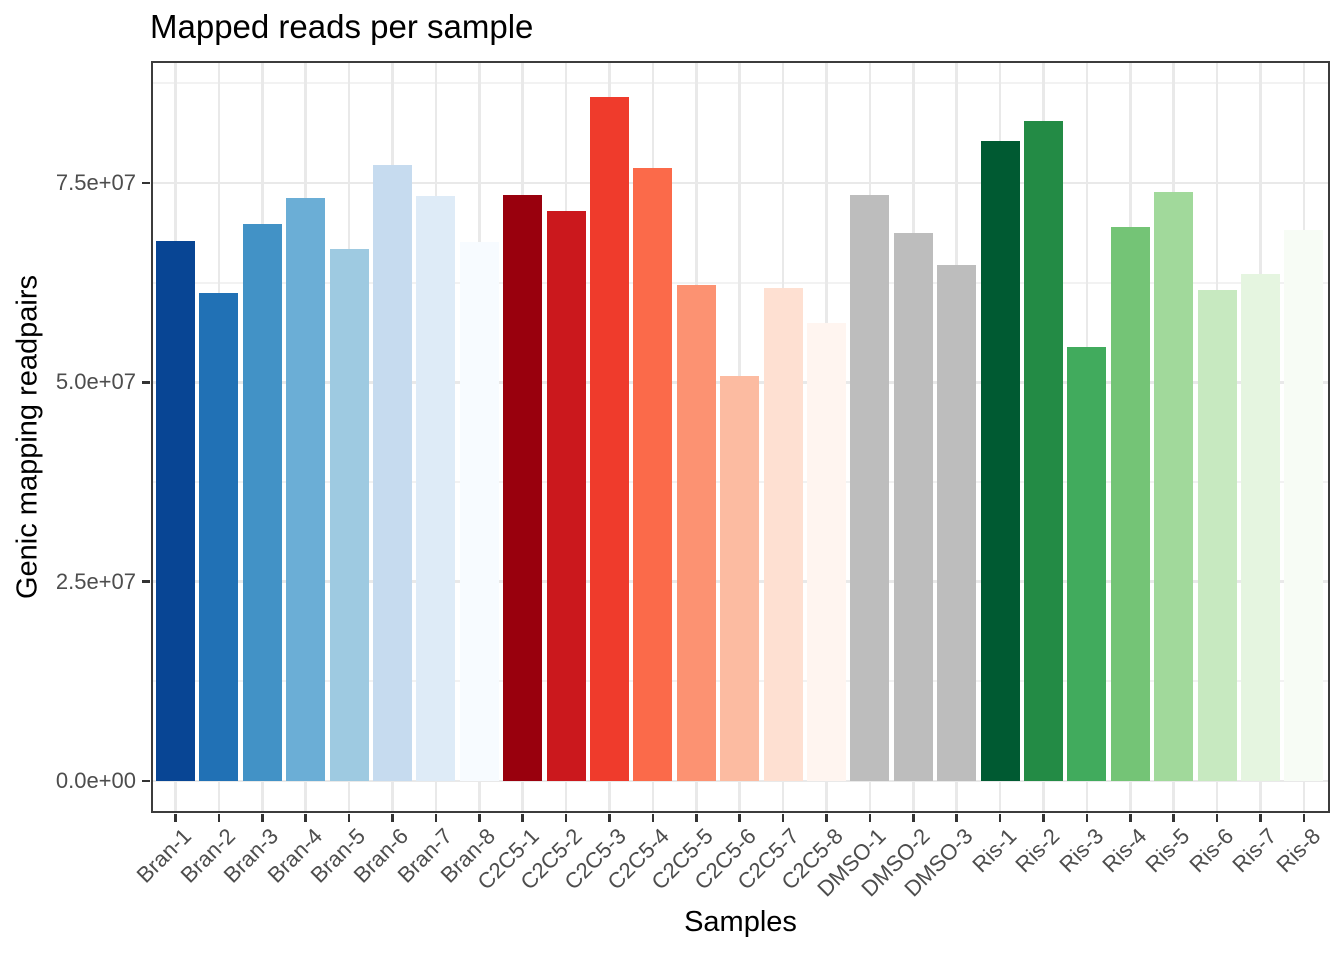  What do you see at coordinates (95, 382) in the screenshot?
I see `y-tick-label: 5.0e+07` at bounding box center [95, 382].